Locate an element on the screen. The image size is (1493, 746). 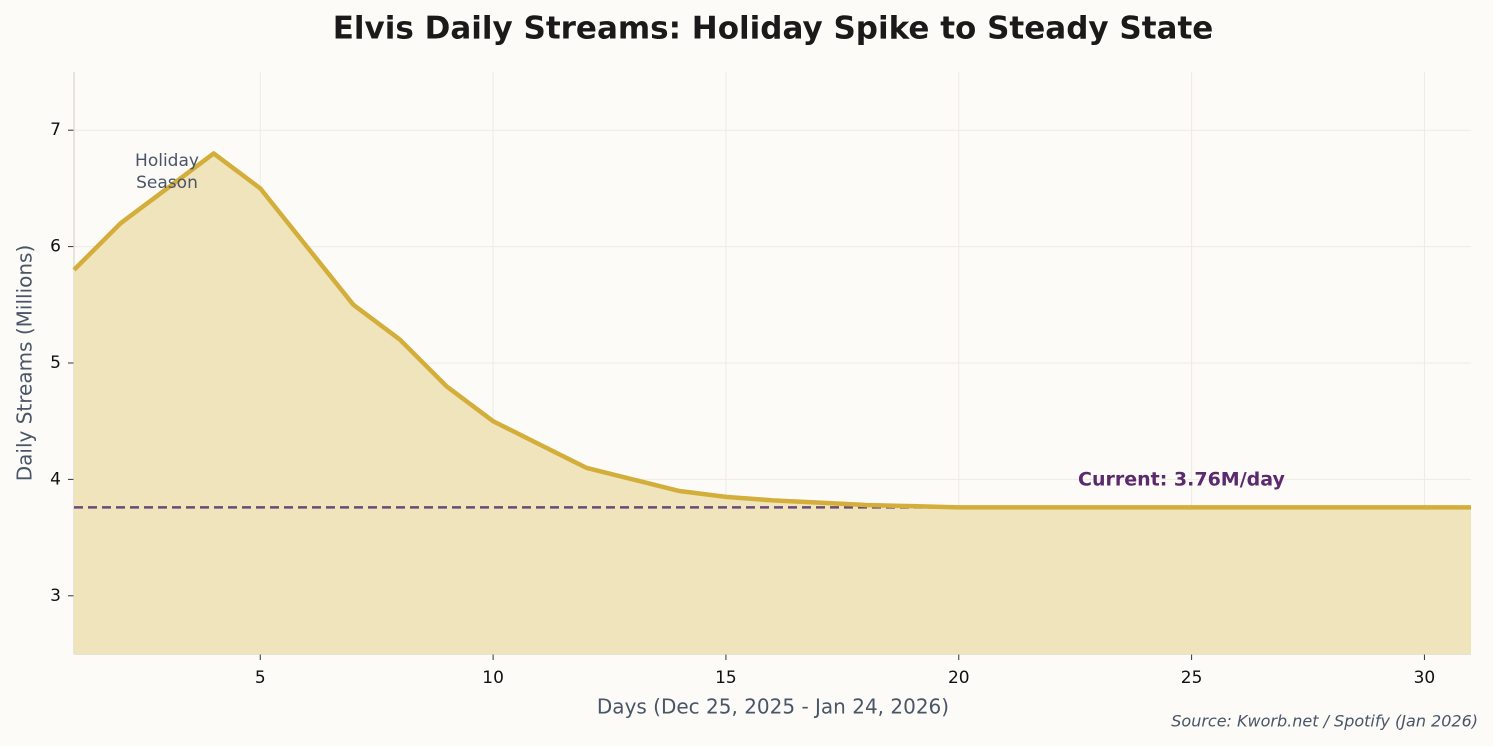
x-tick-label: 15 is located at coordinates (726, 678).